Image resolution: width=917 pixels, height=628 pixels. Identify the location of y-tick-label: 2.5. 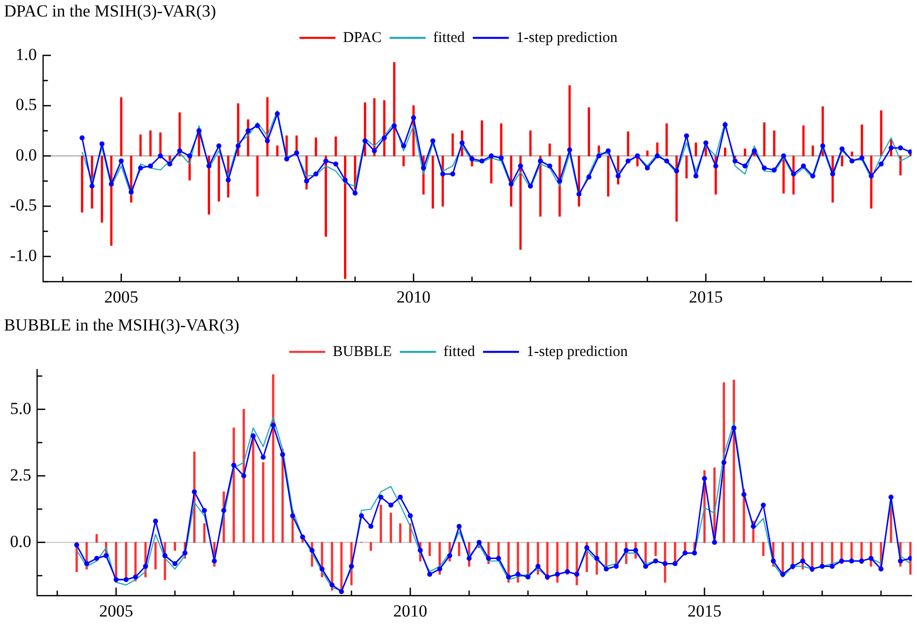
(21, 474).